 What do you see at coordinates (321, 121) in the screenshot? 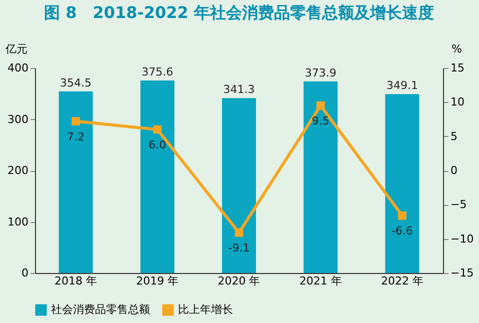
I see `data-label: 9.5` at bounding box center [321, 121].